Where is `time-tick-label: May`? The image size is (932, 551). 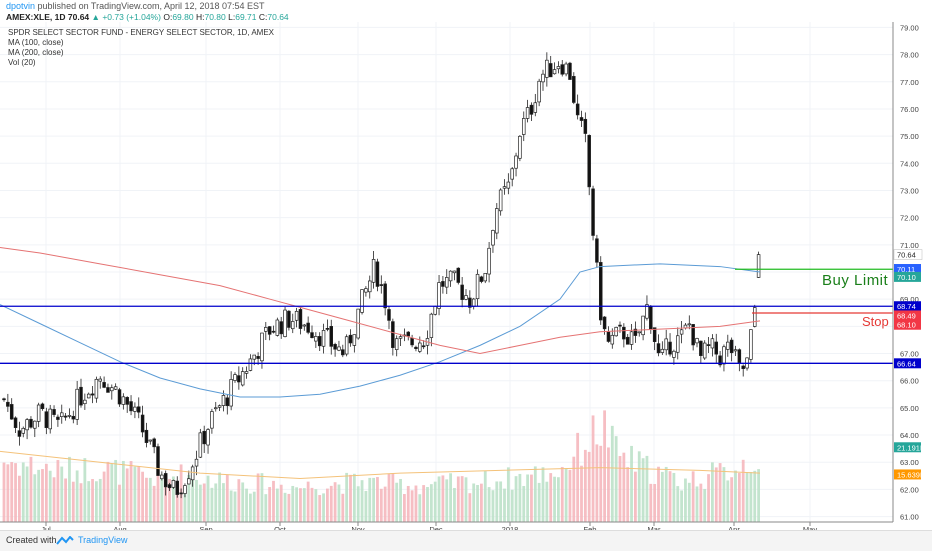
time-tick-label: May is located at coordinates (810, 527).